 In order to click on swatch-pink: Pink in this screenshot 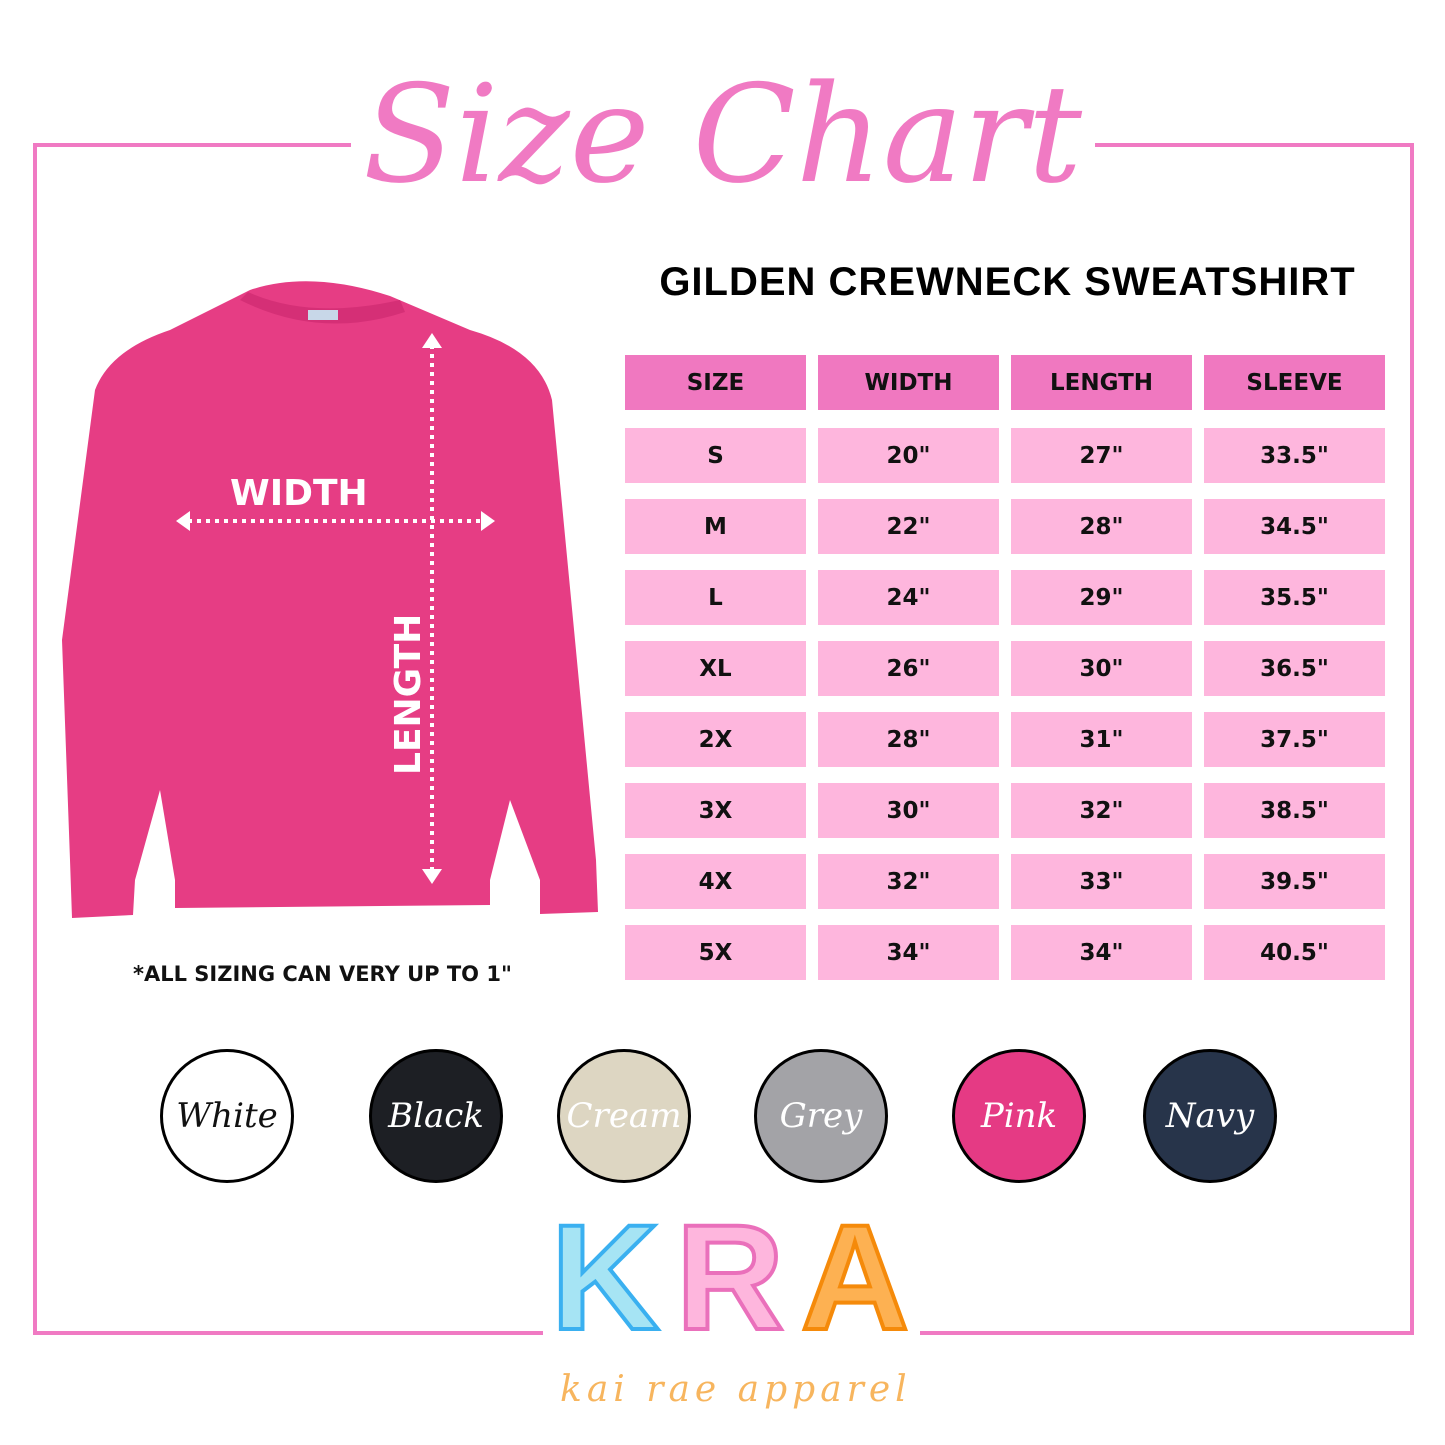, I will do `click(1019, 1116)`.